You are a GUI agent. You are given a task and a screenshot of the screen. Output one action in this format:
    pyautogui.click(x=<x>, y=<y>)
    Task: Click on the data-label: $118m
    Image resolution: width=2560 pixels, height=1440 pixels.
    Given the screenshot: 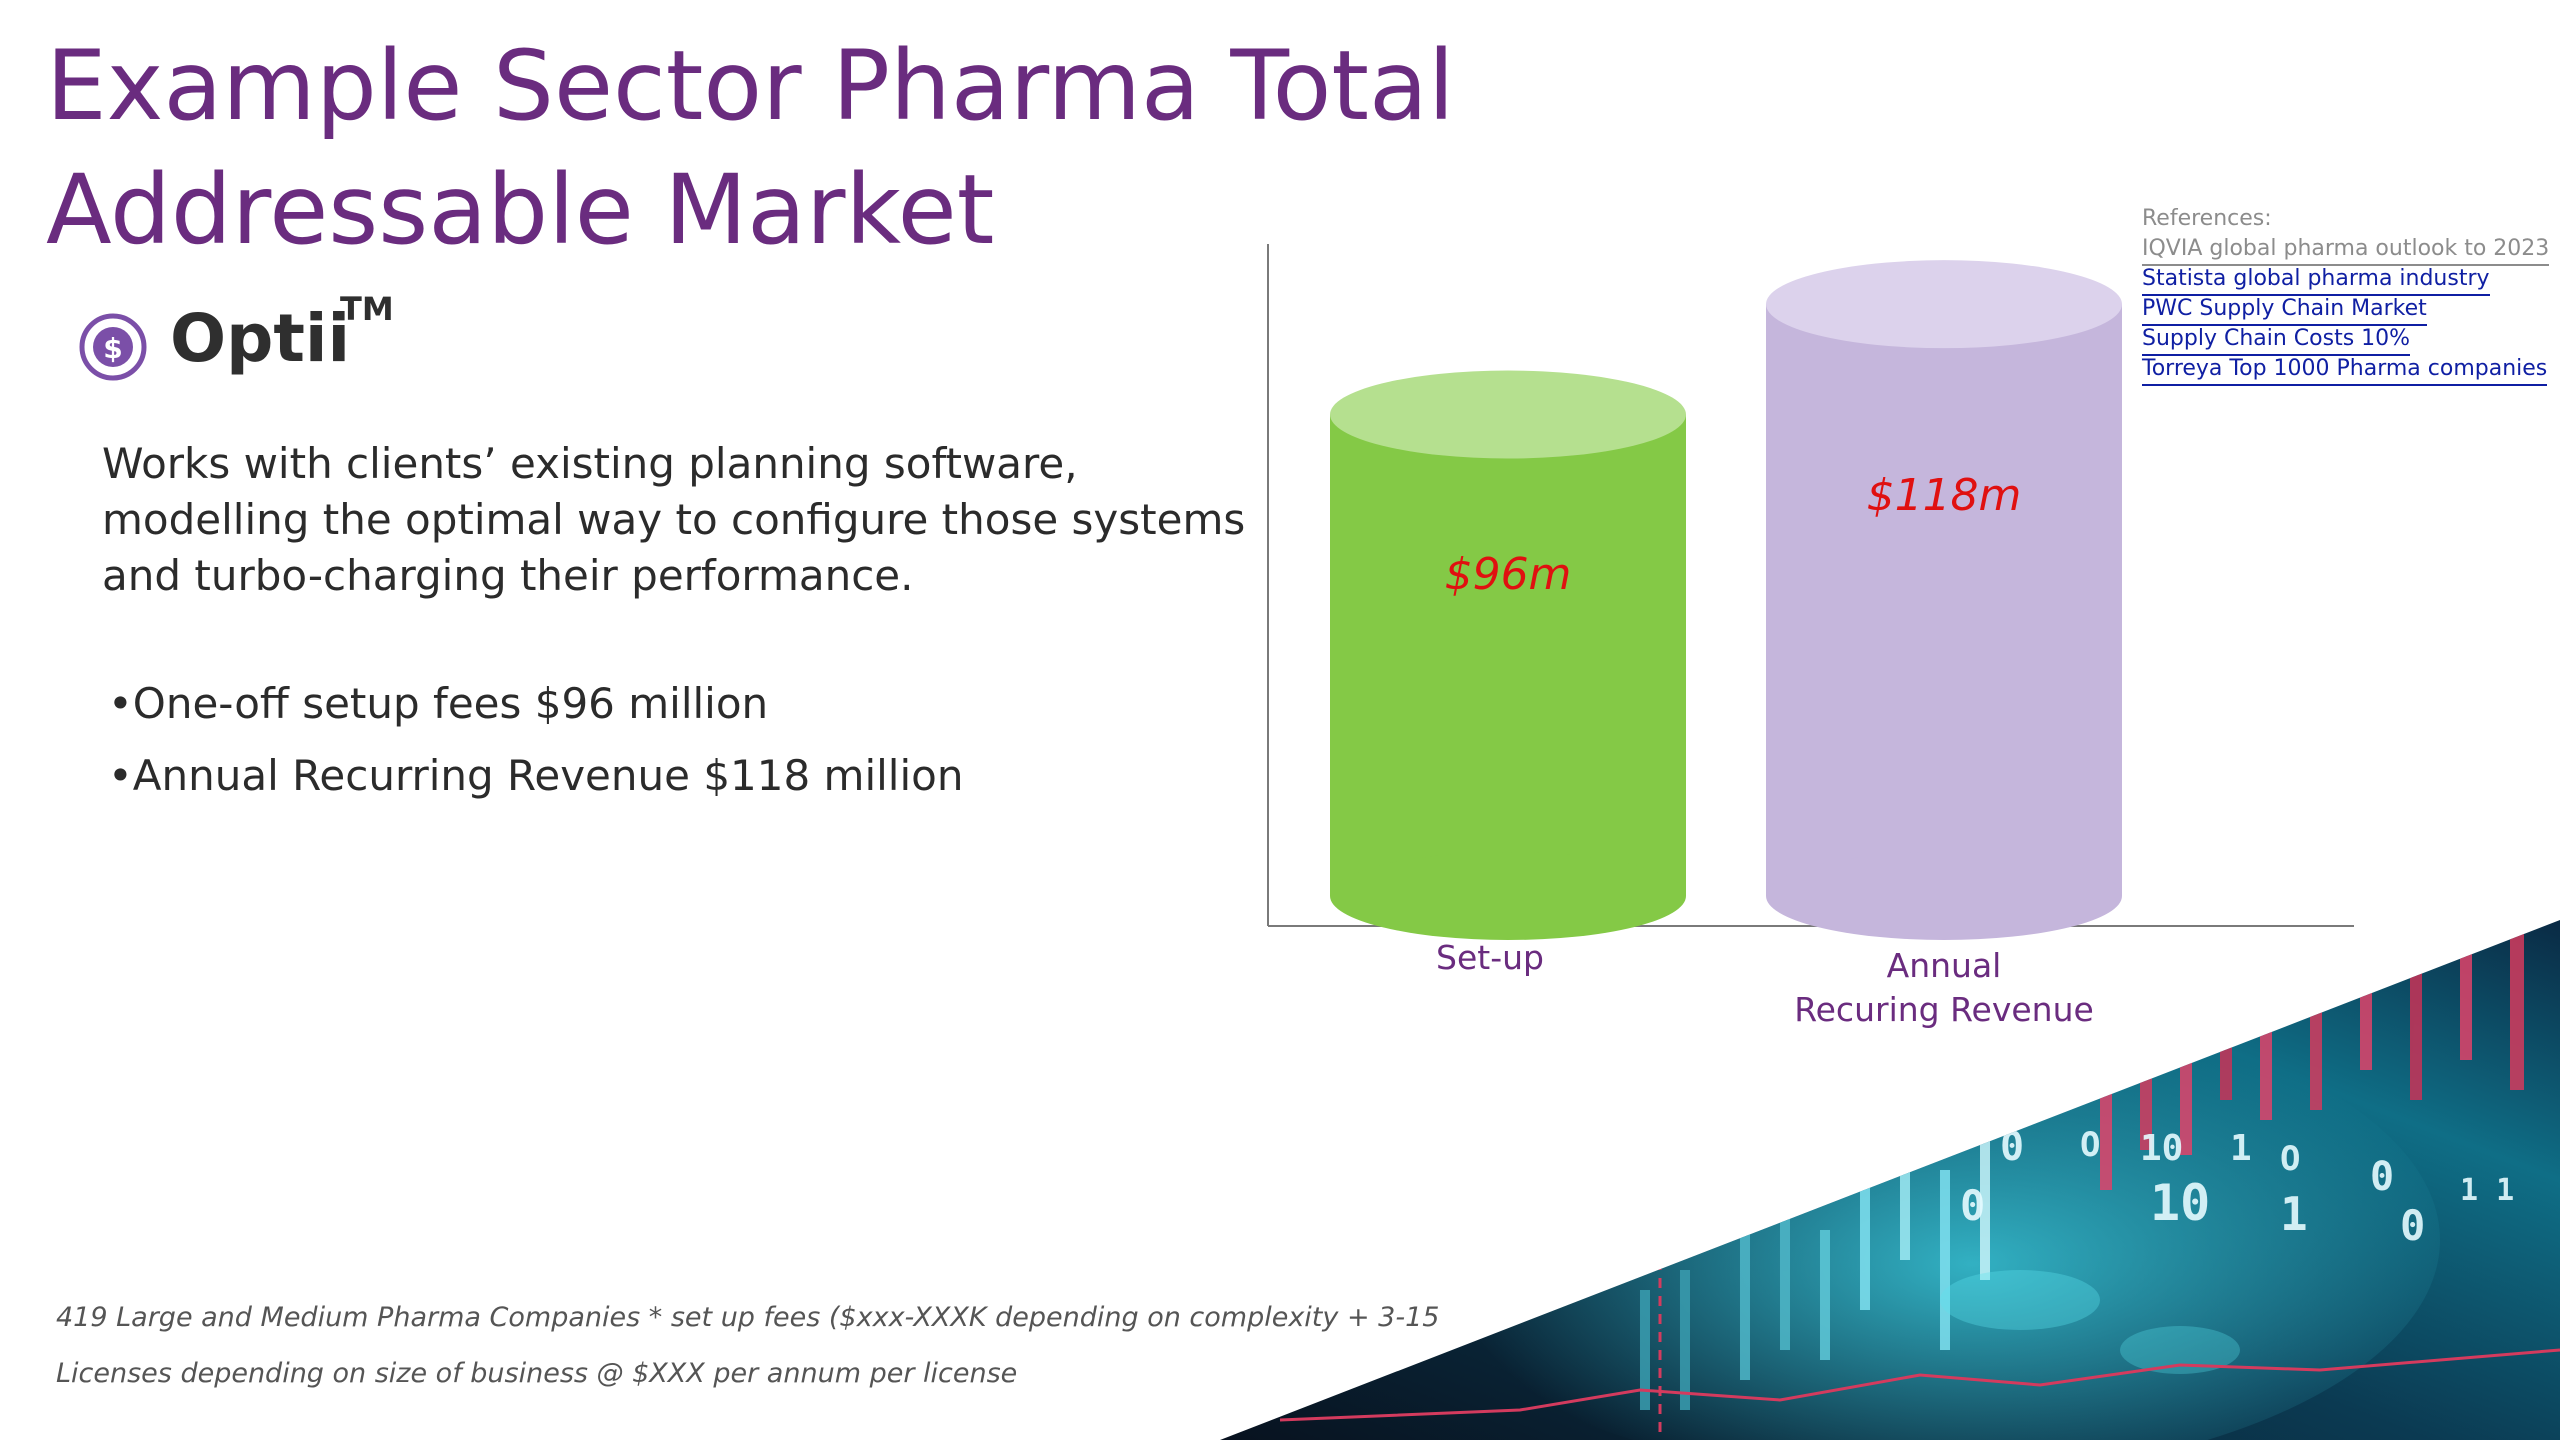 What is the action you would take?
    pyautogui.click(x=1944, y=495)
    